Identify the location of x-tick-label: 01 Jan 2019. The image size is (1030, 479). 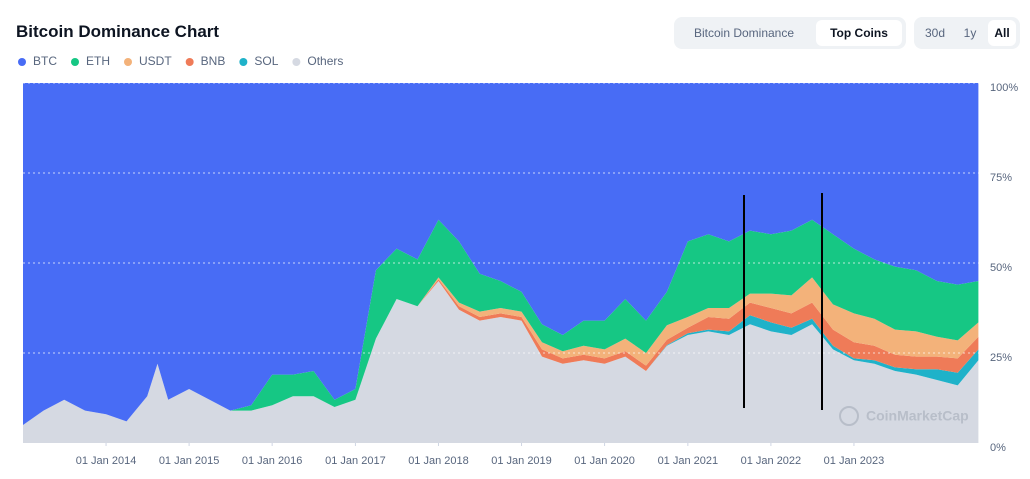
(521, 461).